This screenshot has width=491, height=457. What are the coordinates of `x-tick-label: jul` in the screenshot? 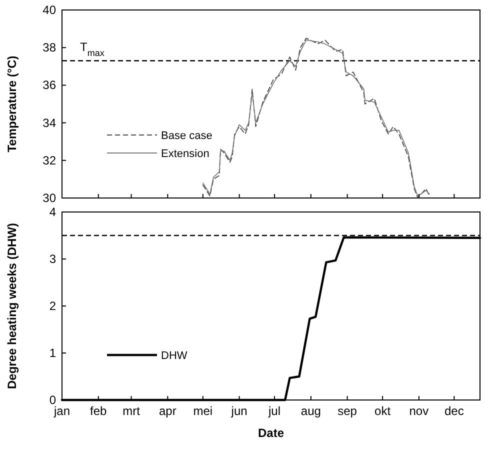 It's located at (274, 411).